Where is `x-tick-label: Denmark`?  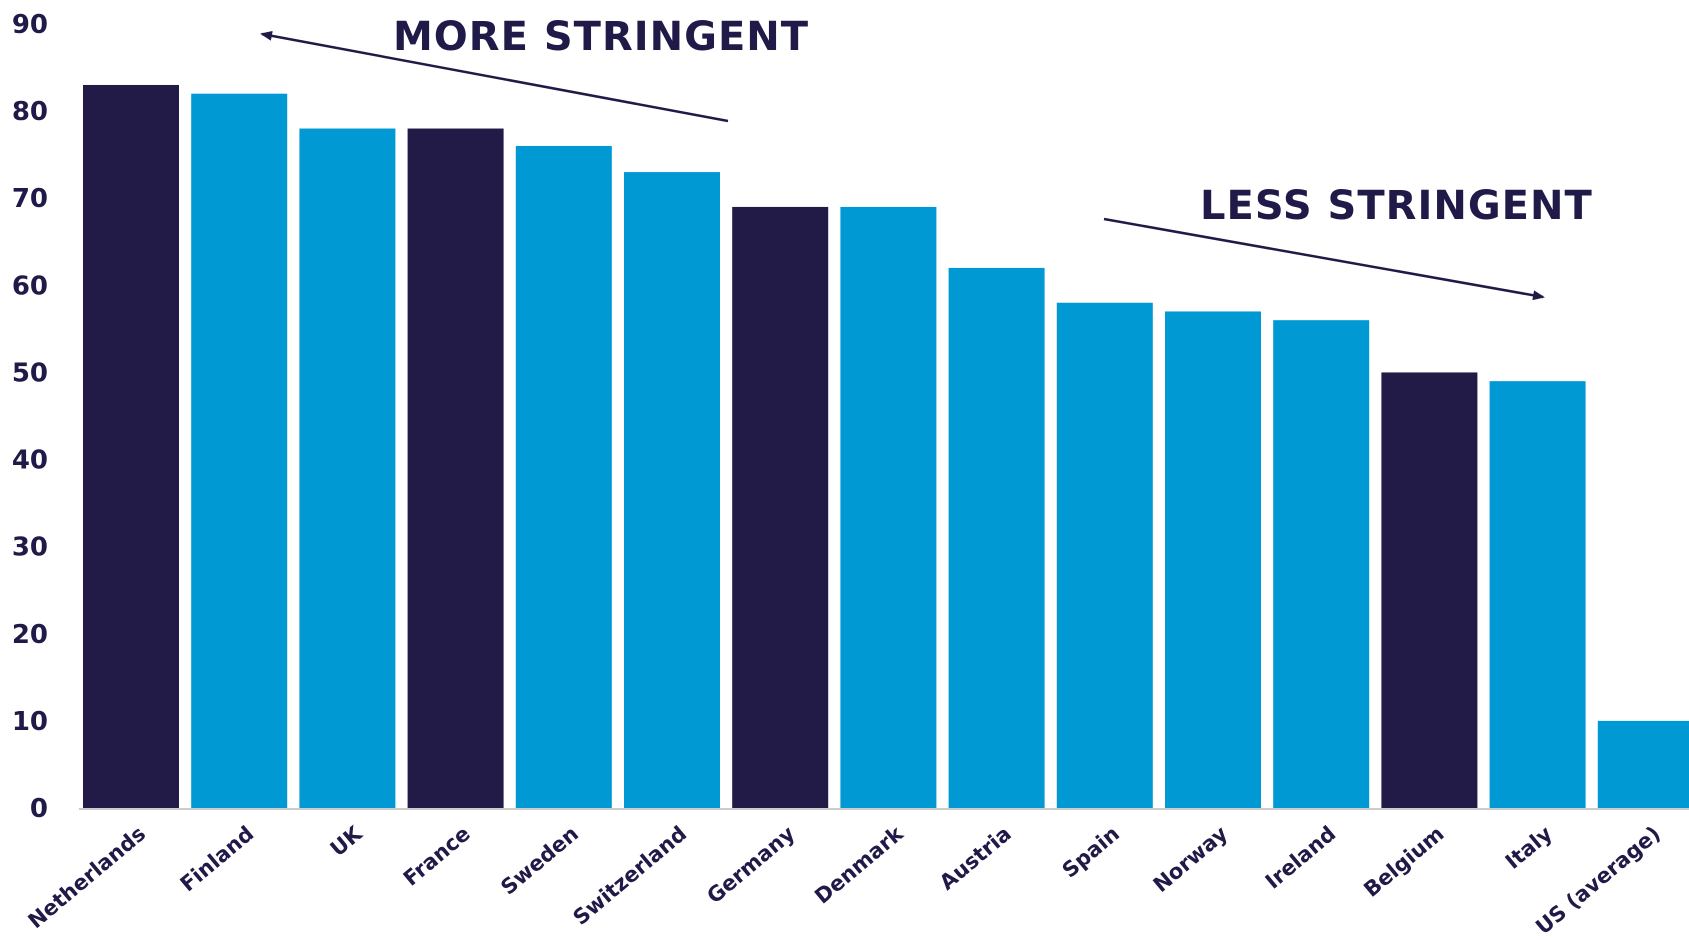 x-tick-label: Denmark is located at coordinates (859, 865).